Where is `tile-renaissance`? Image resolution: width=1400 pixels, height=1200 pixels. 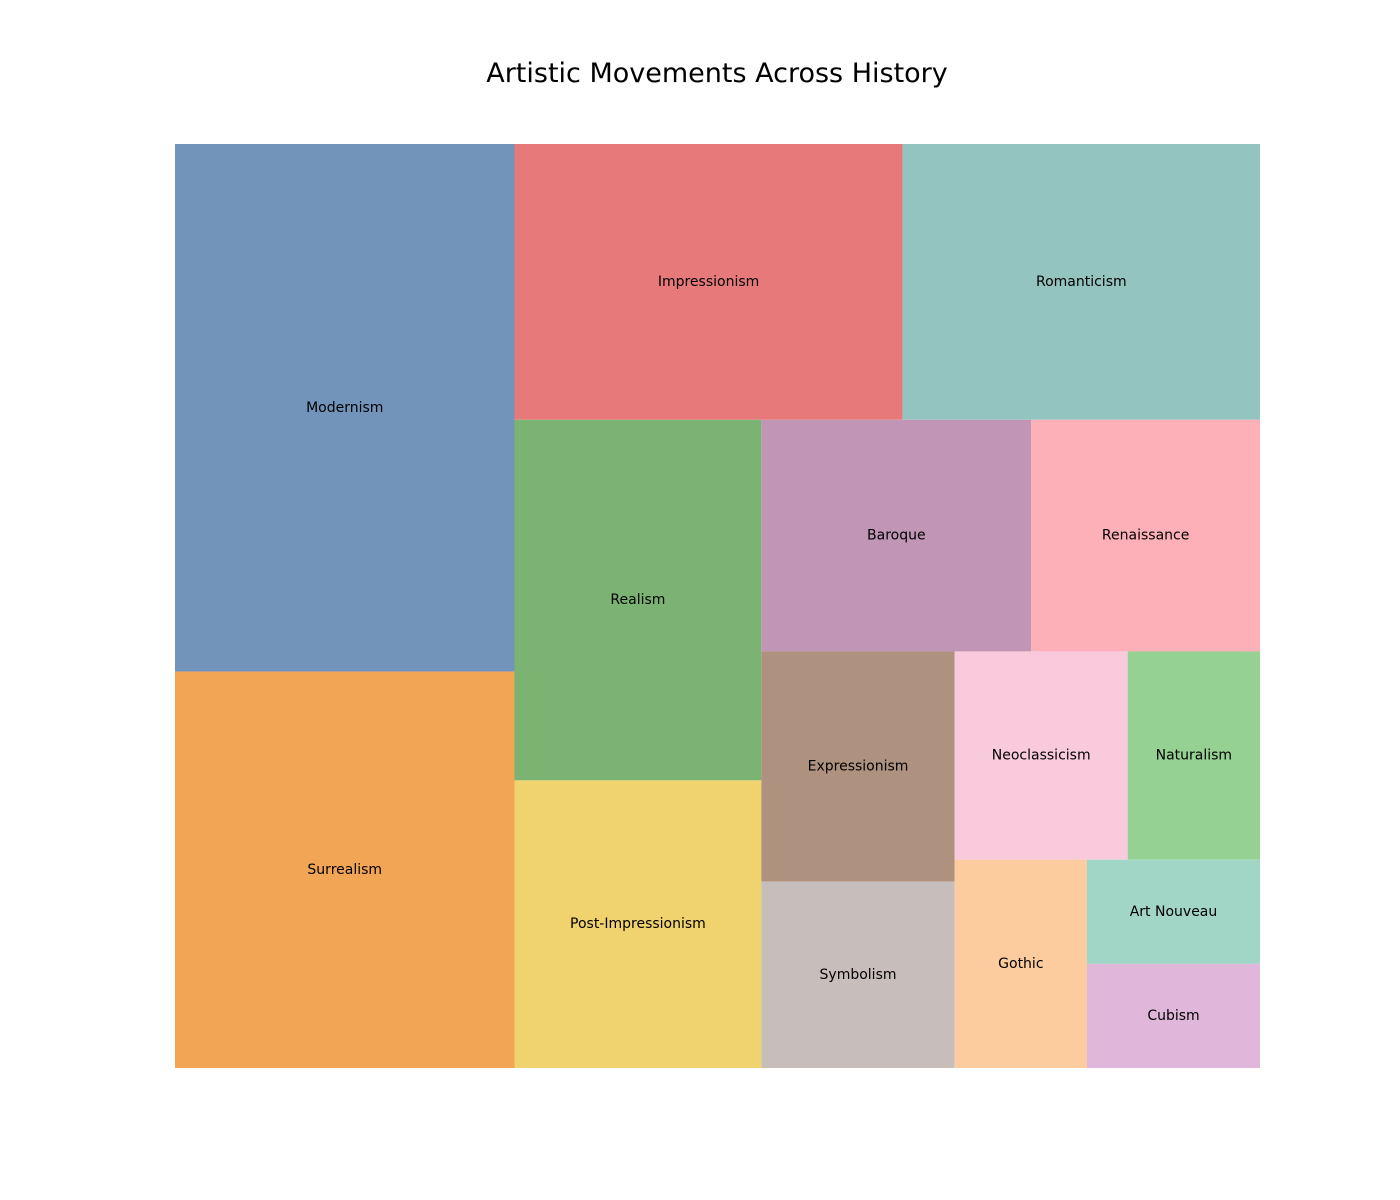 tile-renaissance is located at coordinates (1145, 535).